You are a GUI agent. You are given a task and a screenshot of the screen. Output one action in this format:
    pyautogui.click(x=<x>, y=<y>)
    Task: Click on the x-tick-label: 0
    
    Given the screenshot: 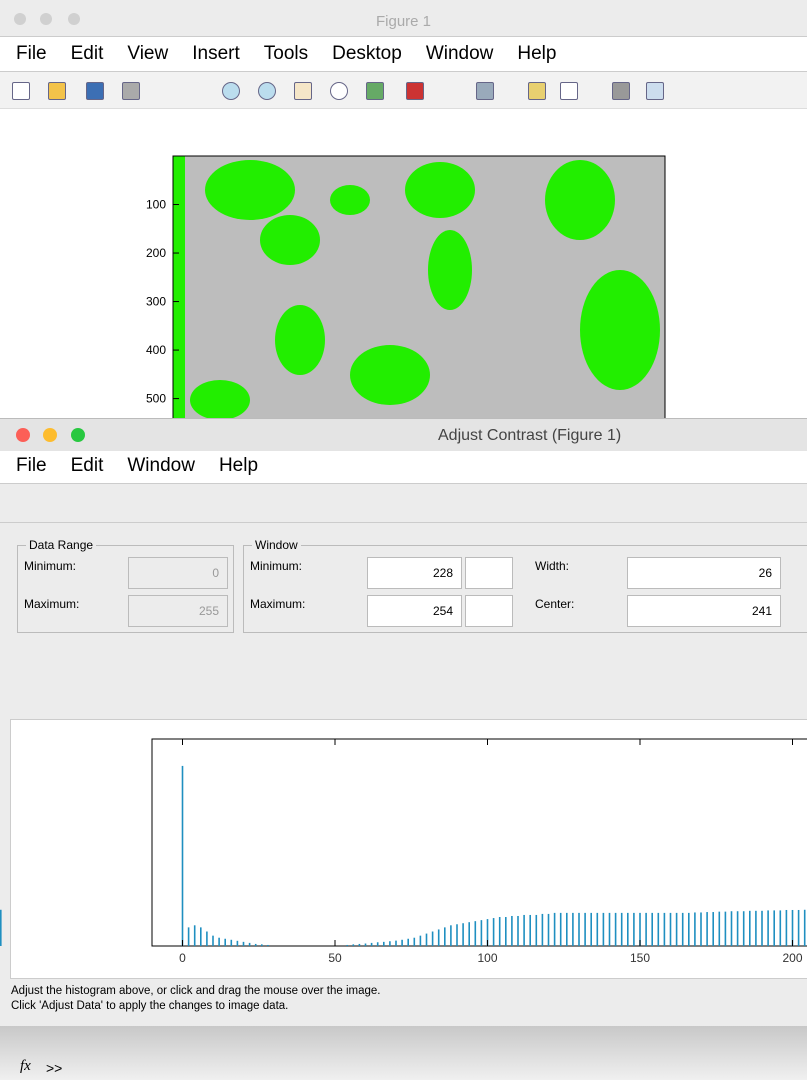 What is the action you would take?
    pyautogui.click(x=182, y=958)
    